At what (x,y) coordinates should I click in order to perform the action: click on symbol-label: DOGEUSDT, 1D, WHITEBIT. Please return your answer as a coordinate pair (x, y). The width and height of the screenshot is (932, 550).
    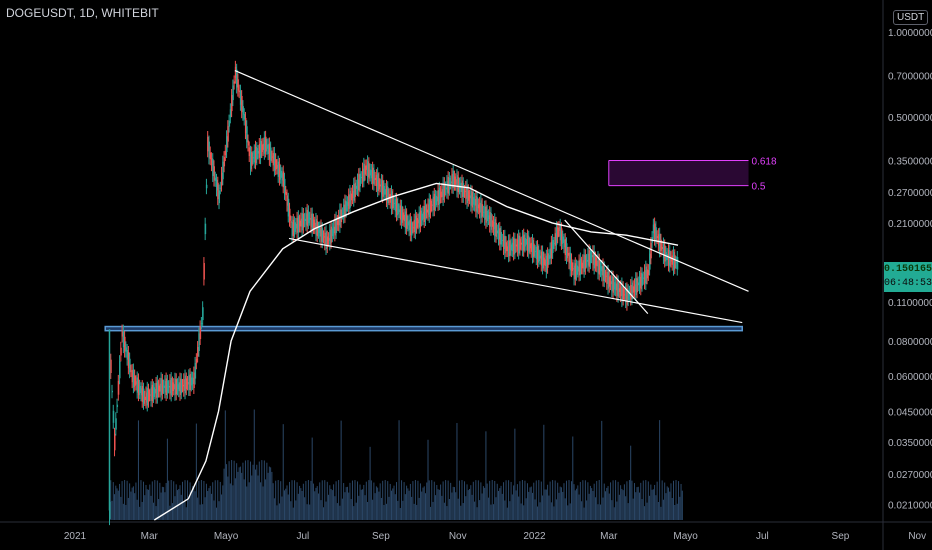
    Looking at the image, I should click on (82, 13).